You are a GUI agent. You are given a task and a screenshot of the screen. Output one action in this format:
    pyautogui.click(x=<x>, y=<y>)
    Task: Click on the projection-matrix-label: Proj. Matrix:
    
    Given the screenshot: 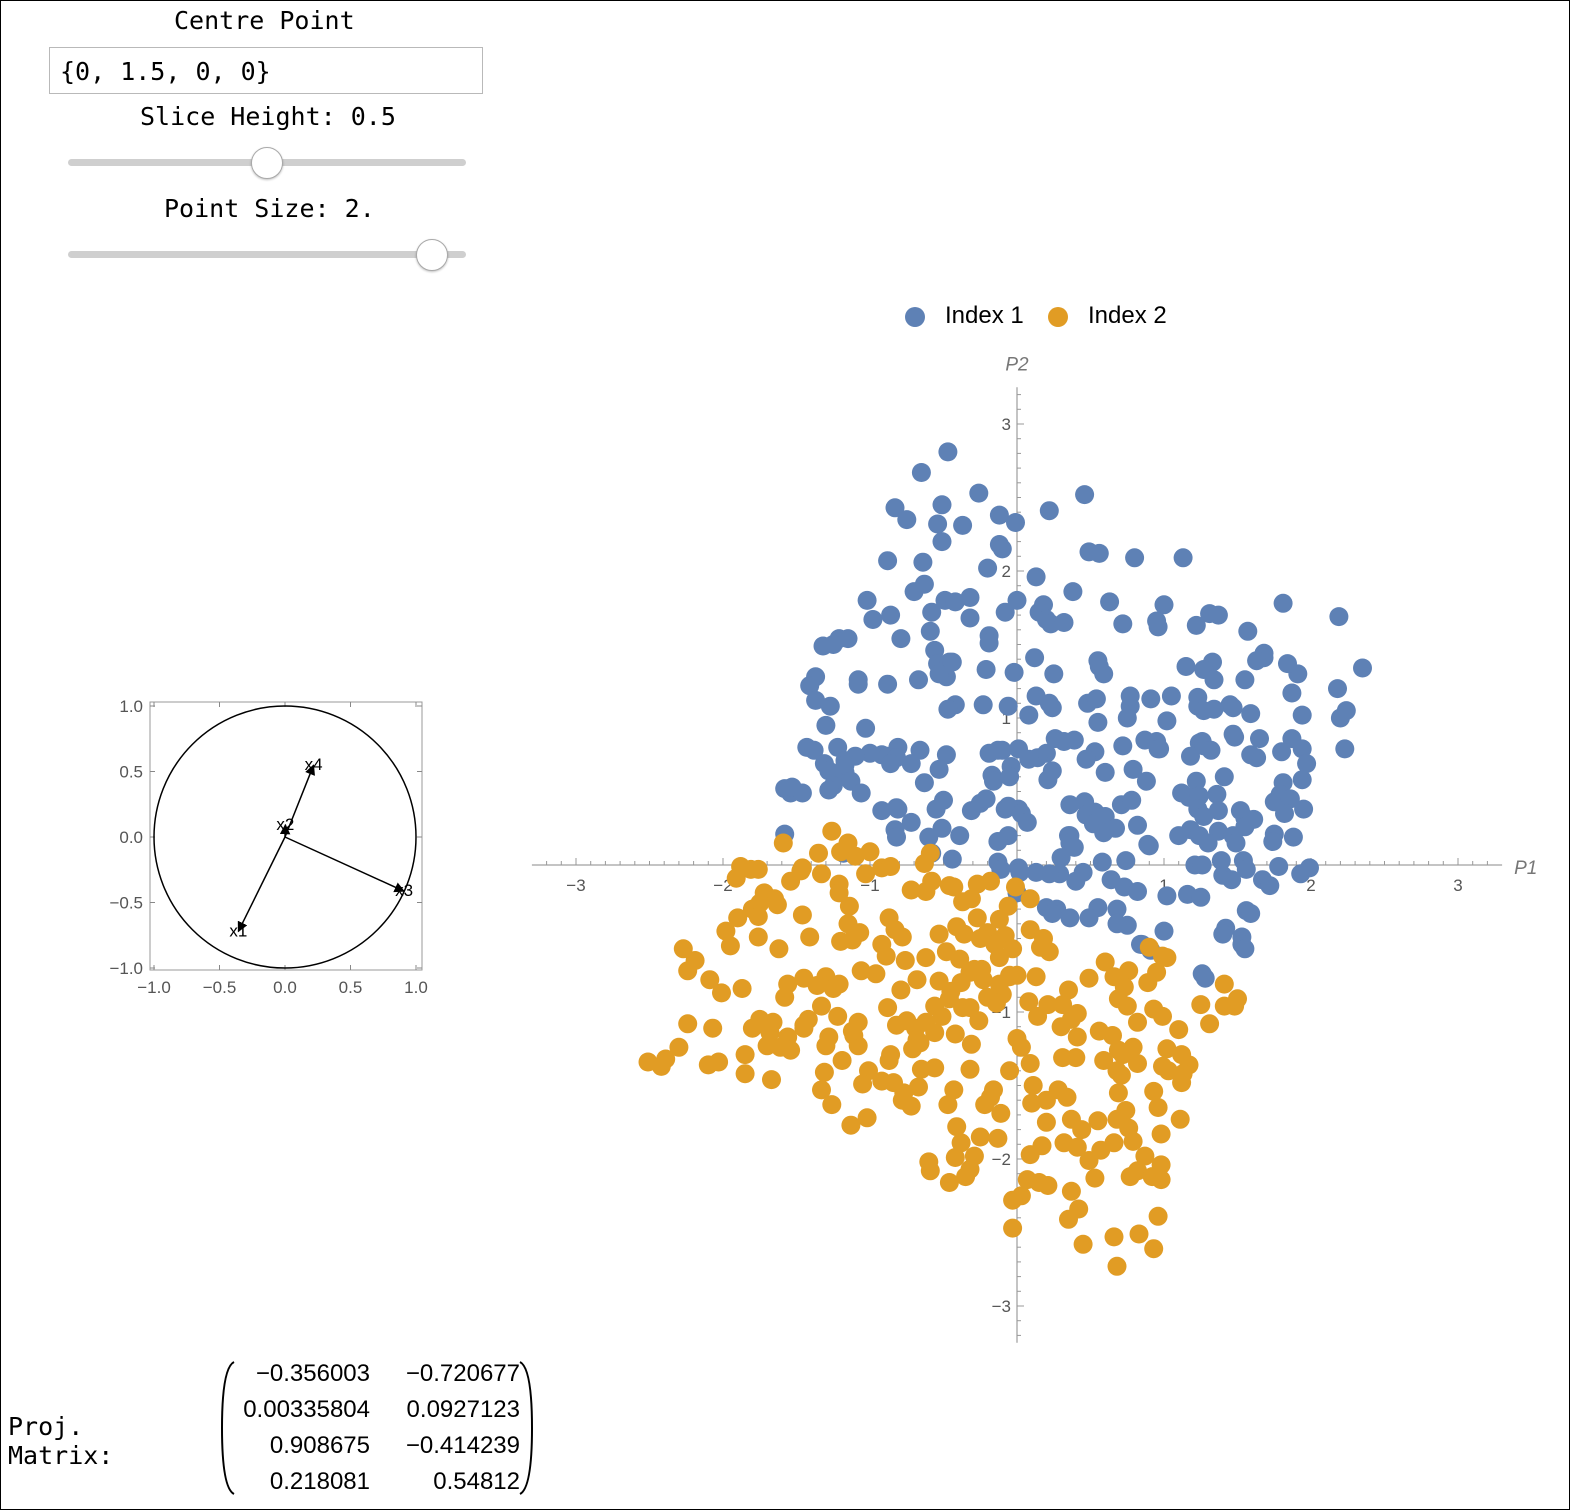 What is the action you would take?
    pyautogui.click(x=61, y=1441)
    